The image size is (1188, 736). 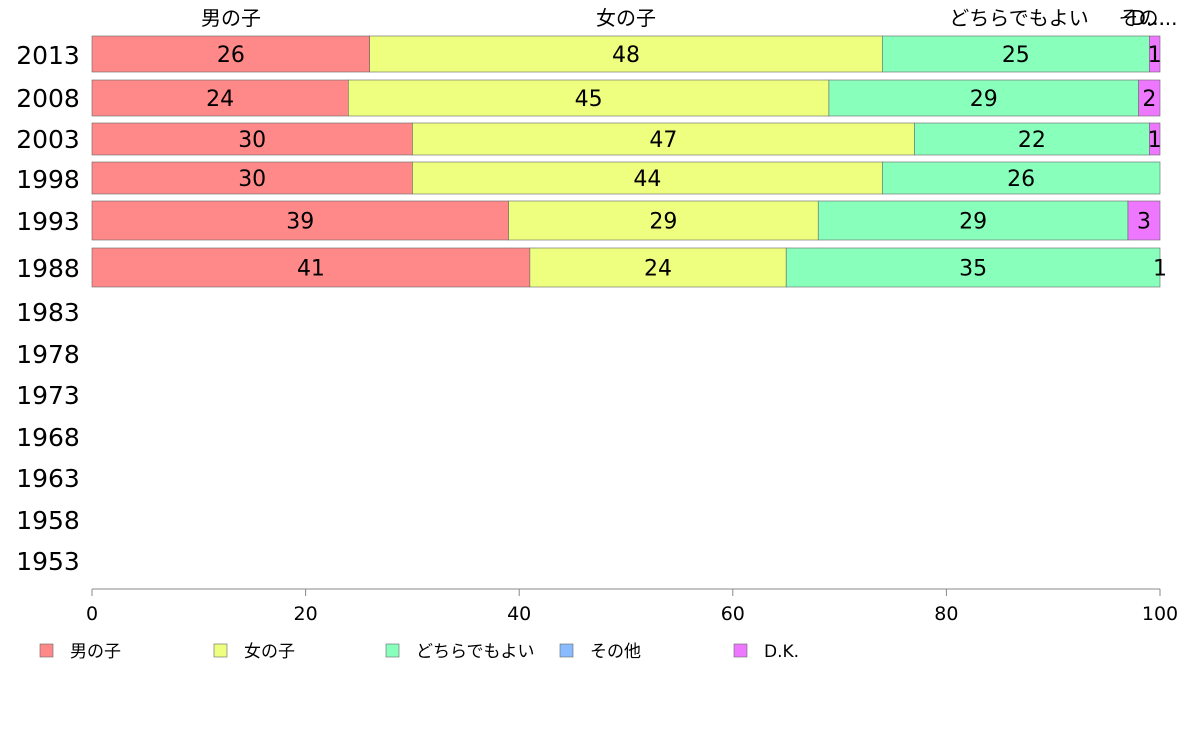 I want to click on legend-label: D.K., so click(x=781, y=652).